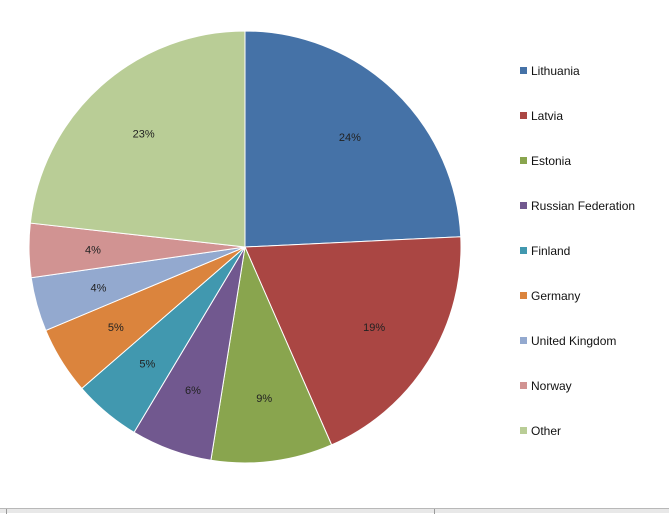 The width and height of the screenshot is (669, 514). What do you see at coordinates (546, 431) in the screenshot?
I see `legend-label: Other` at bounding box center [546, 431].